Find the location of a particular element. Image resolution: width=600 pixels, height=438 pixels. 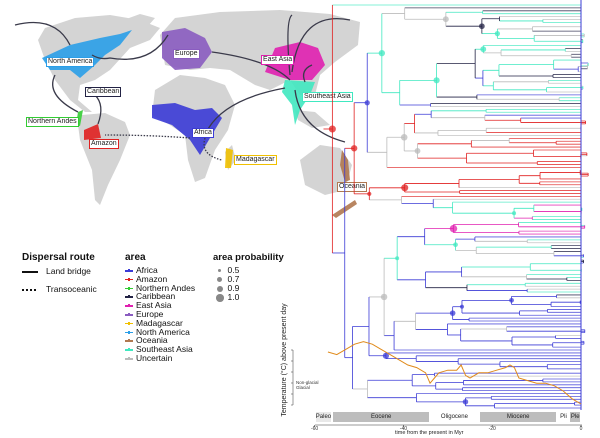

probability-legend-item: 1.0 is located at coordinates (227, 297).